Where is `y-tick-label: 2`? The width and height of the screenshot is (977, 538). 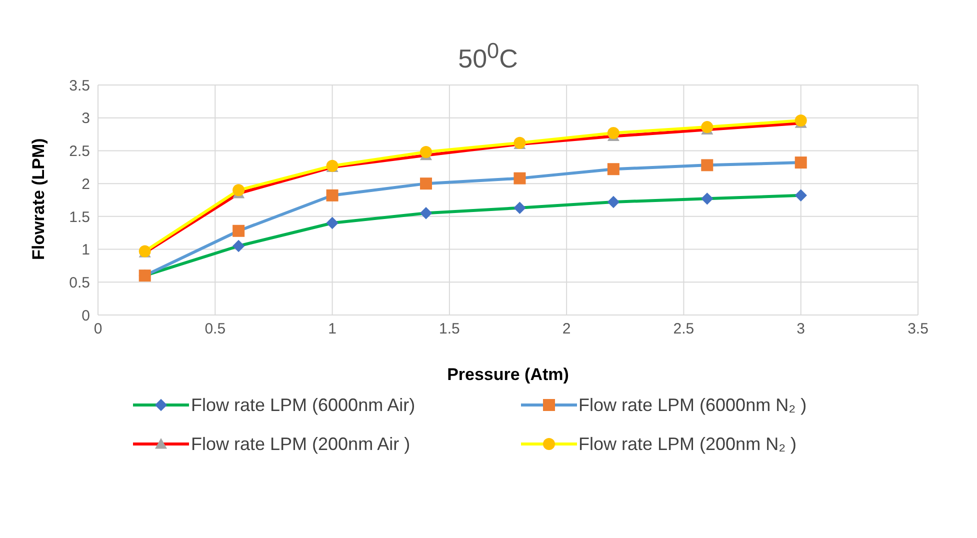 y-tick-label: 2 is located at coordinates (86, 184).